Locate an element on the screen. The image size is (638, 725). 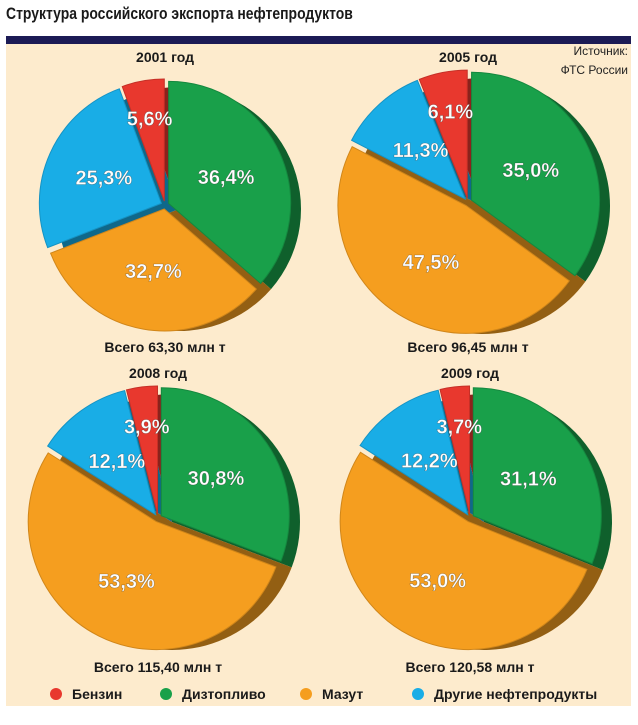
pie-data-label: 12,1% is located at coordinates (116, 462).